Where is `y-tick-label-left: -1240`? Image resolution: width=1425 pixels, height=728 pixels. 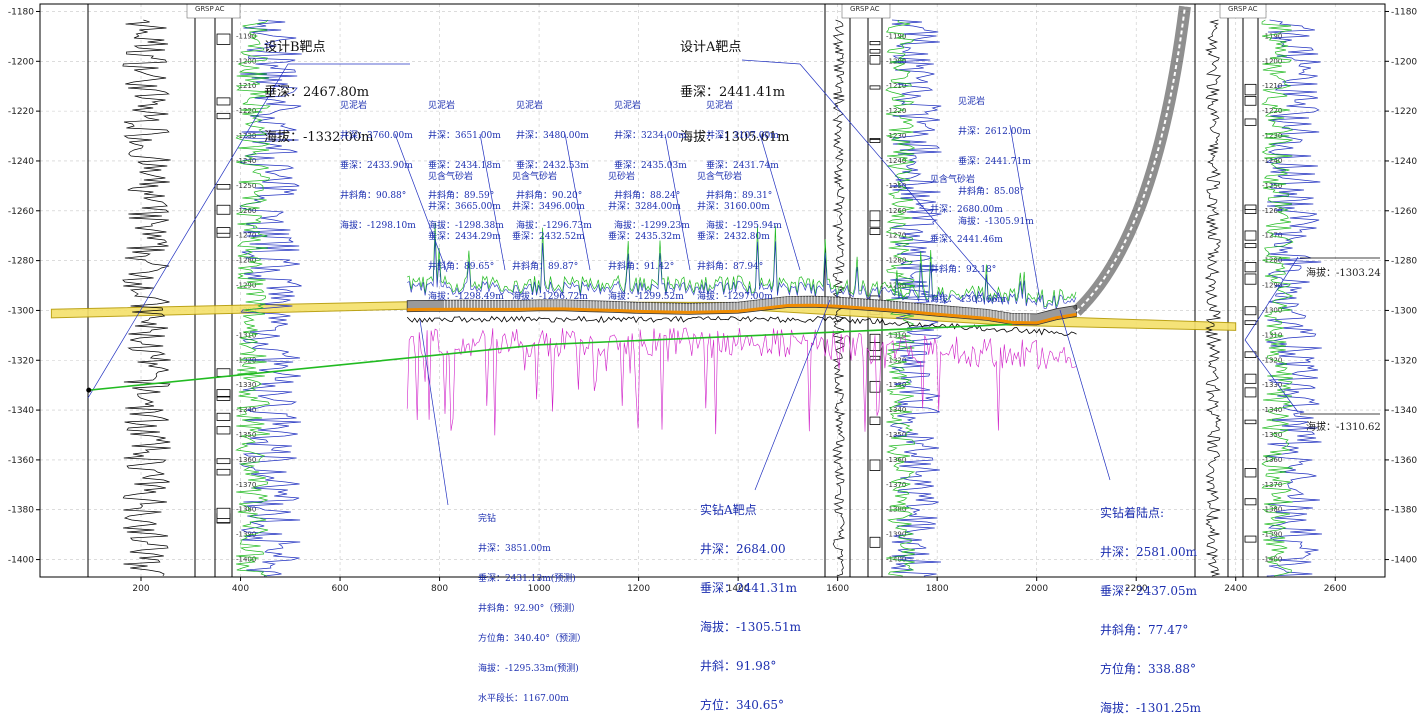 y-tick-label-left: -1240 is located at coordinates (21, 162).